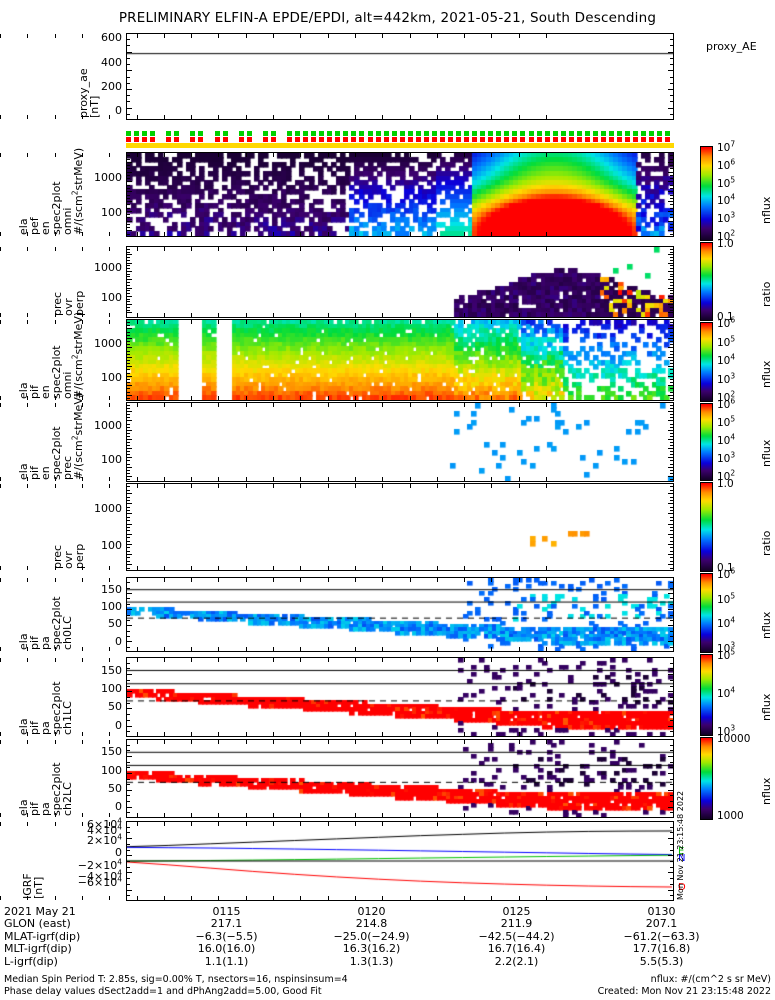 The width and height of the screenshot is (775, 1000). What do you see at coordinates (31, 961) in the screenshot?
I see `row-label-l: L-igrf(dip)` at bounding box center [31, 961].